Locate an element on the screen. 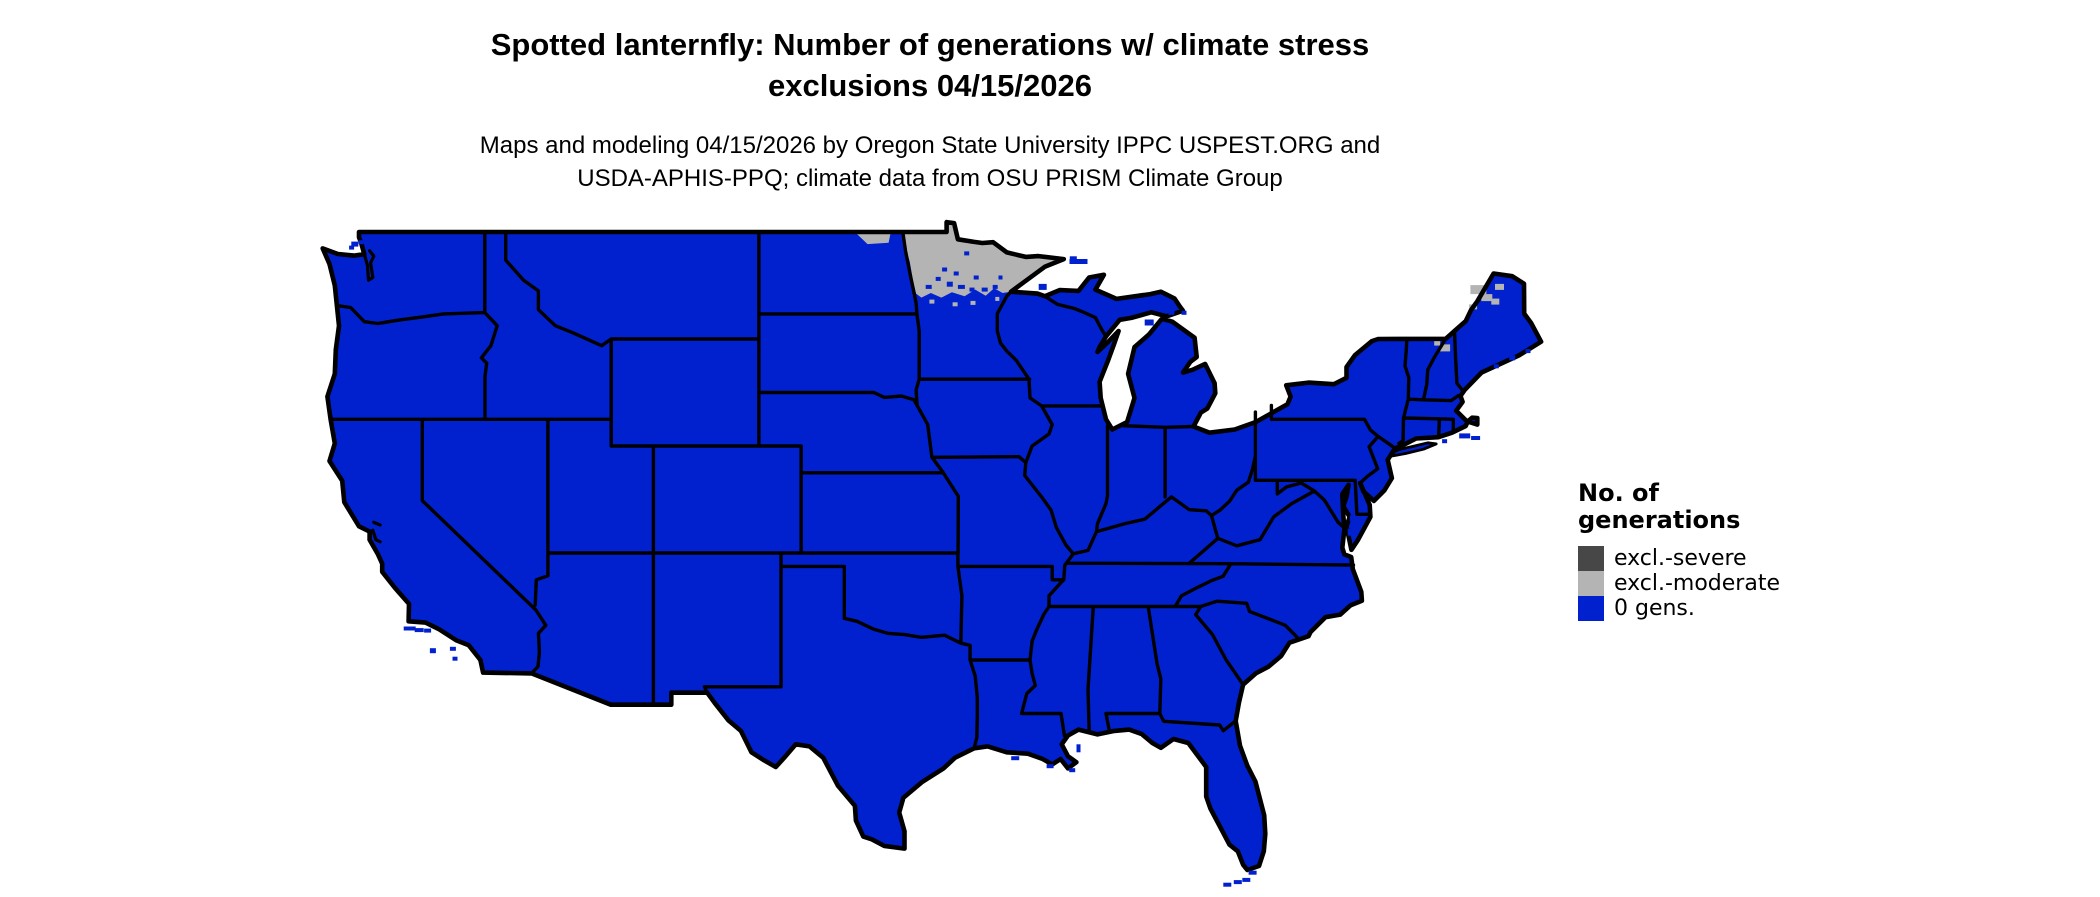 This screenshot has width=2100, height=897. legend-title-line-1: No. of is located at coordinates (1618, 493).